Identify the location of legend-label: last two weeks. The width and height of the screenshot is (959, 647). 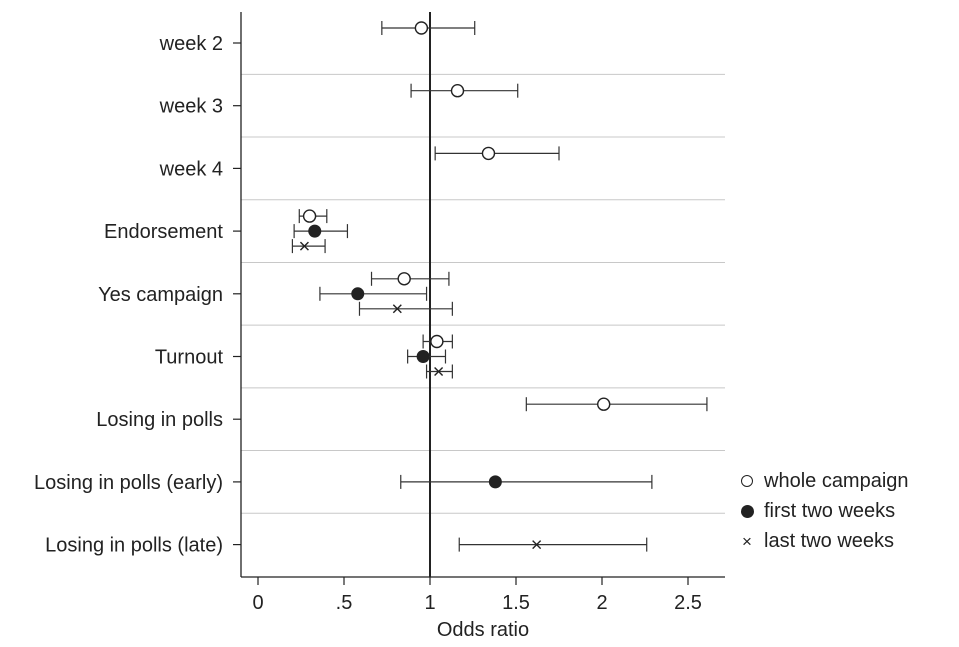
(829, 540).